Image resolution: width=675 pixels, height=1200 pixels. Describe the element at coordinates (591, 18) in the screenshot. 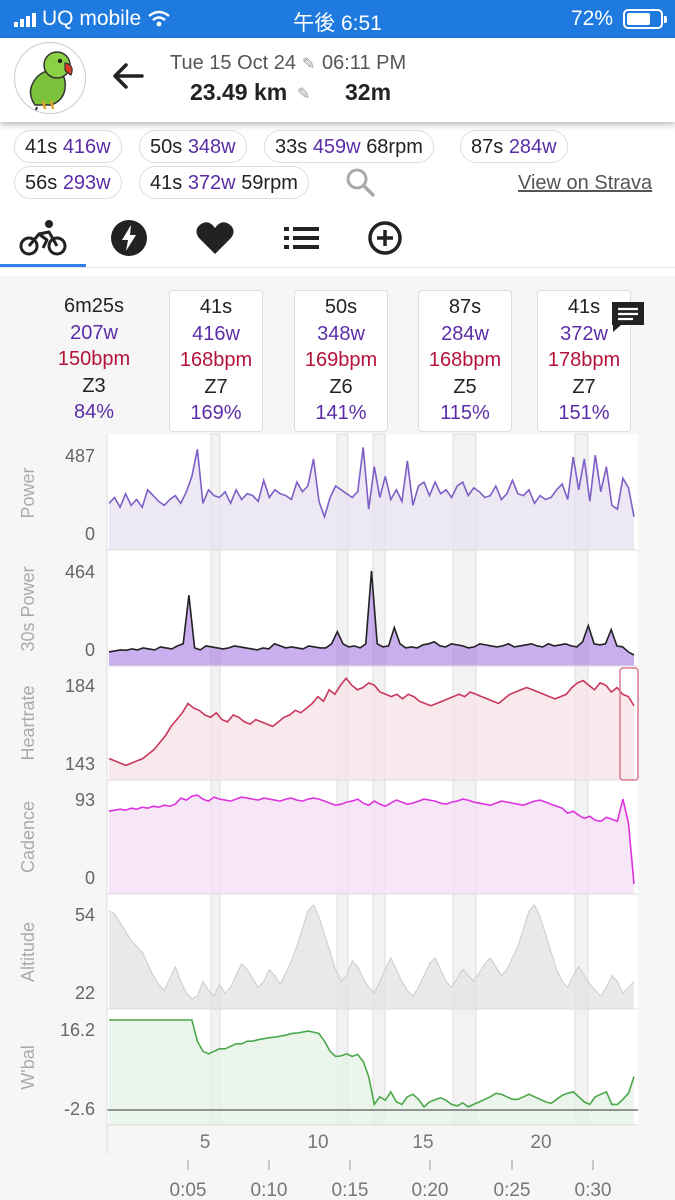

I see `battery-percent: 72%` at that location.